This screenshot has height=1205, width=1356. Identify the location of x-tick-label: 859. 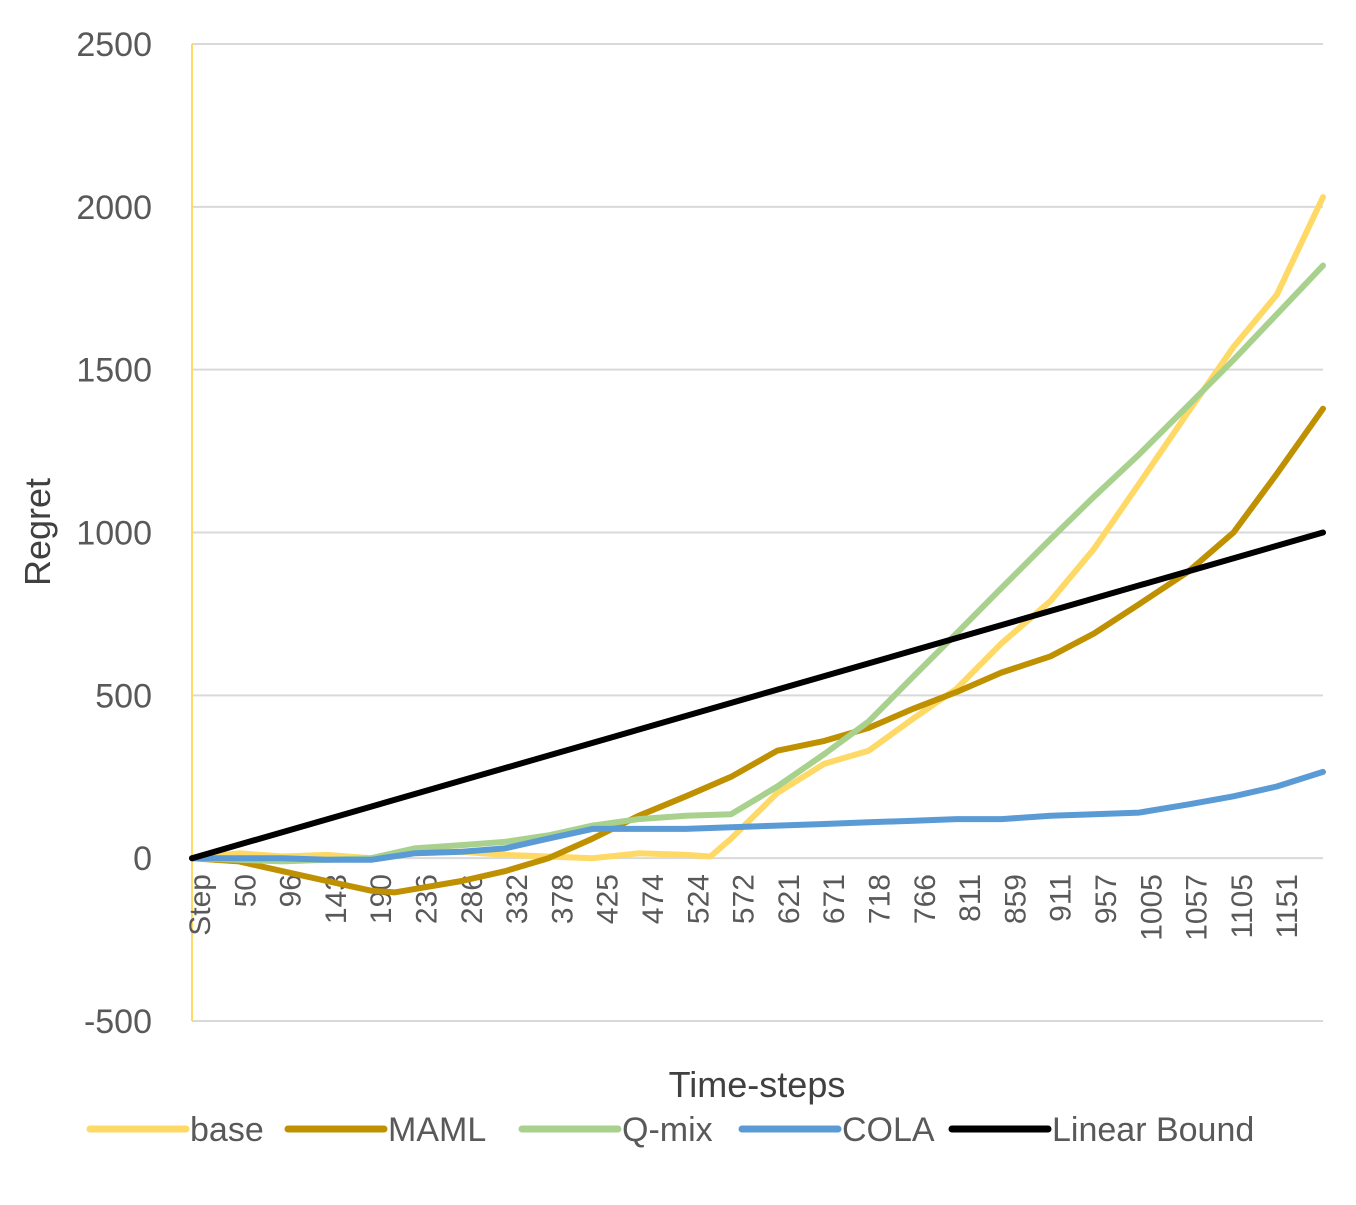
(1015, 899).